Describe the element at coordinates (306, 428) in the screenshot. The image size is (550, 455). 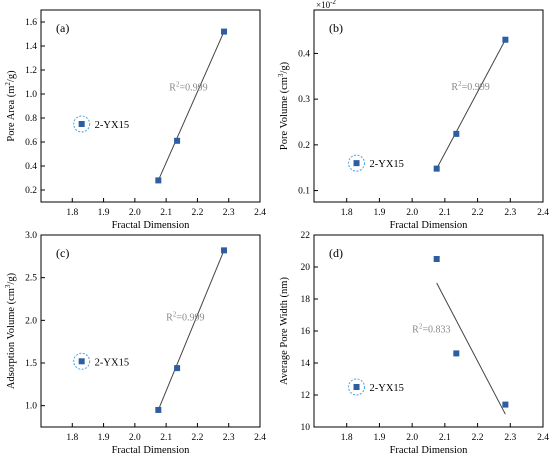
I see `y-tick-label: 10` at that location.